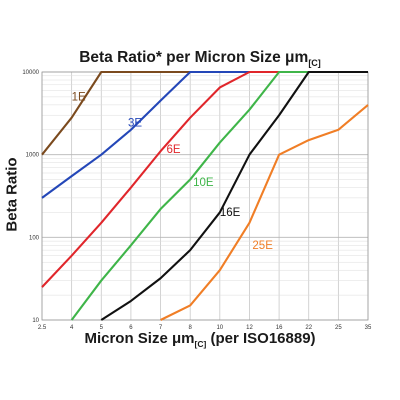 The width and height of the screenshot is (400, 400). I want to click on series-label-1E: 1E, so click(79, 98).